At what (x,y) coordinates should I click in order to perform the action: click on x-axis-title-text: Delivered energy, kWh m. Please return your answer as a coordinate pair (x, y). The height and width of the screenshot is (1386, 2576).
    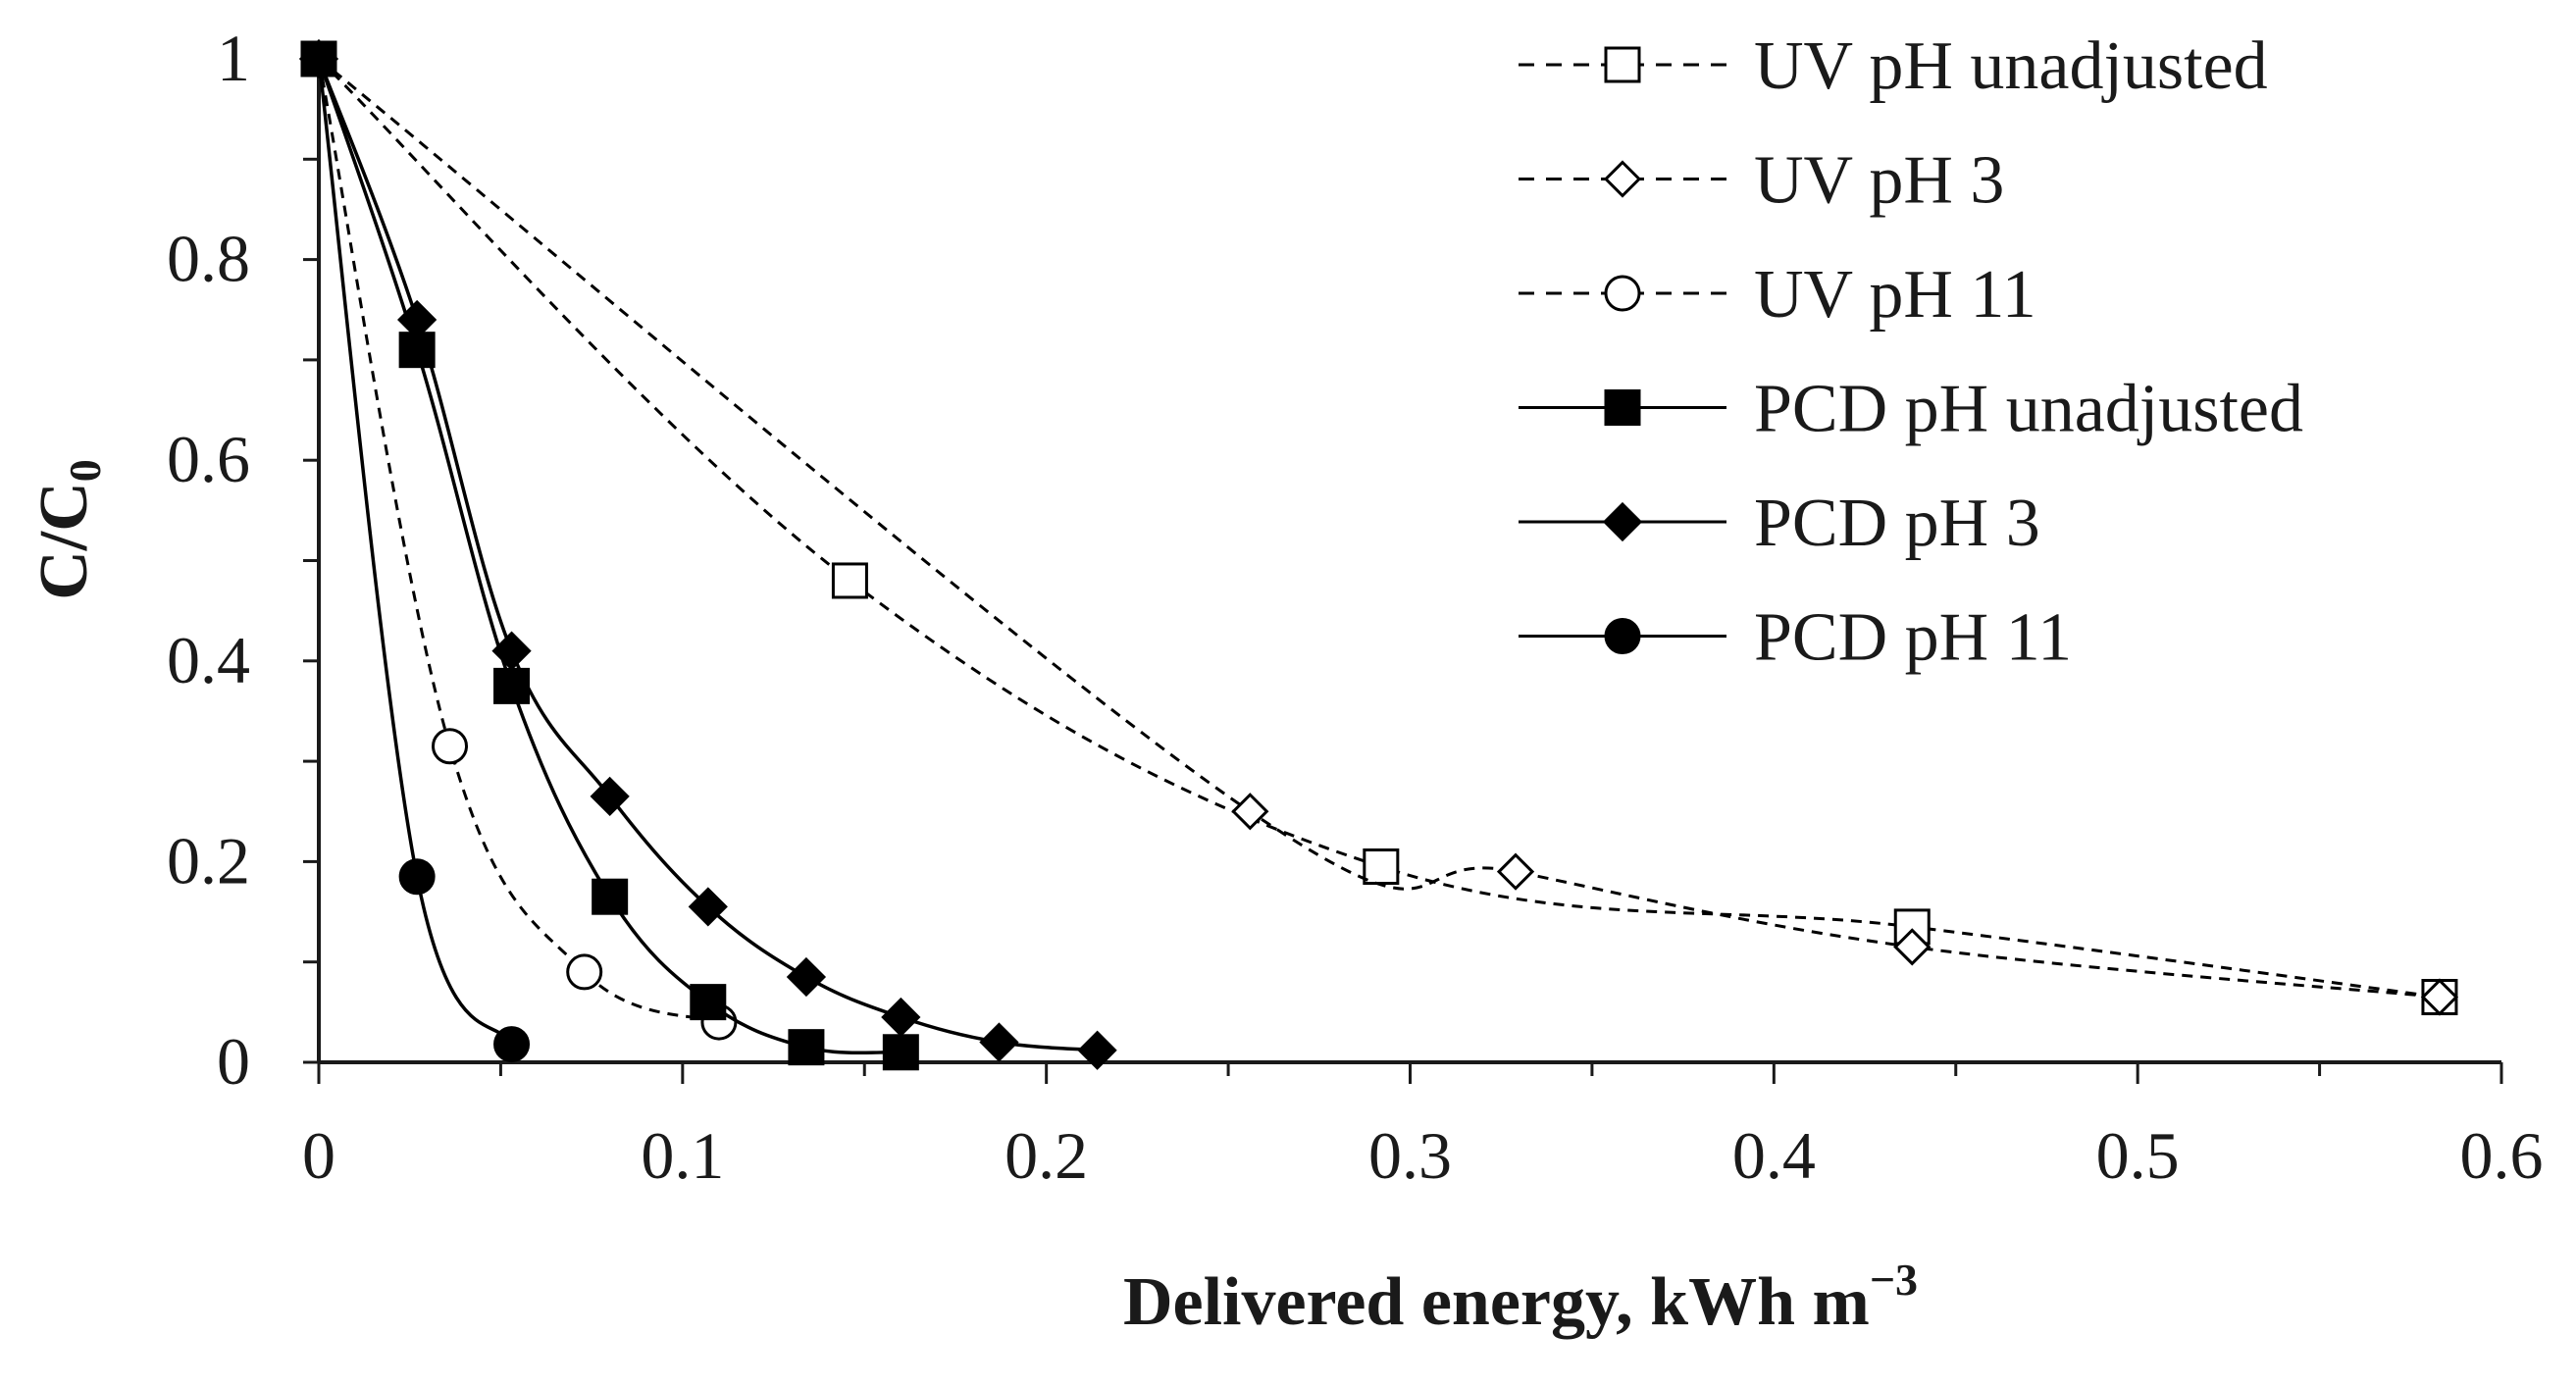
    Looking at the image, I should click on (1496, 1302).